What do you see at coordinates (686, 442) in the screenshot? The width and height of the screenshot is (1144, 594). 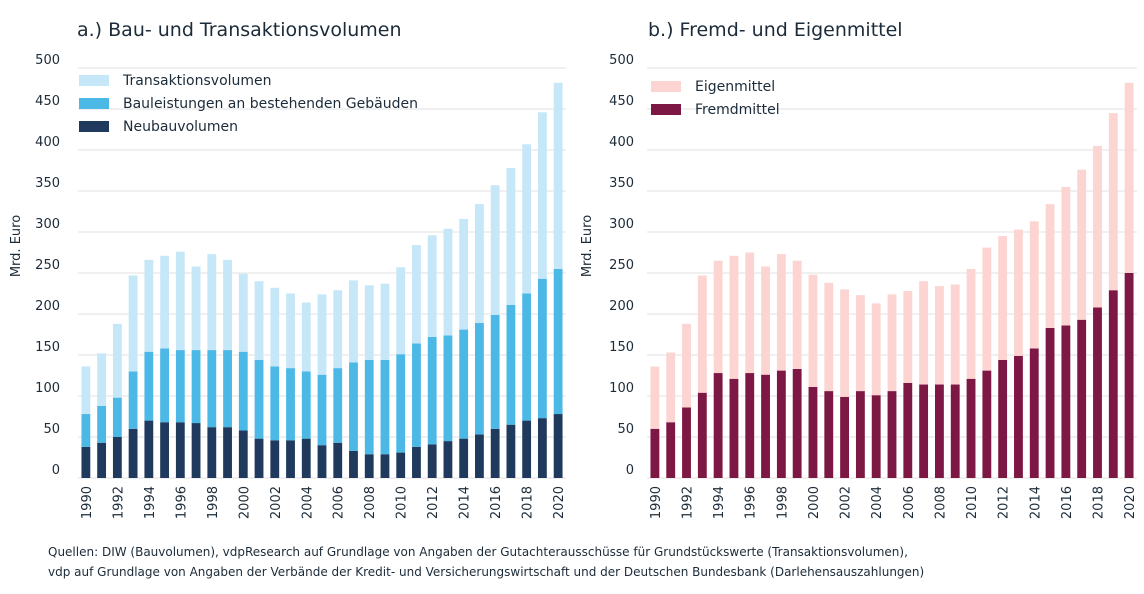 I see `chart-b-bar-fremdmittel-1992` at bounding box center [686, 442].